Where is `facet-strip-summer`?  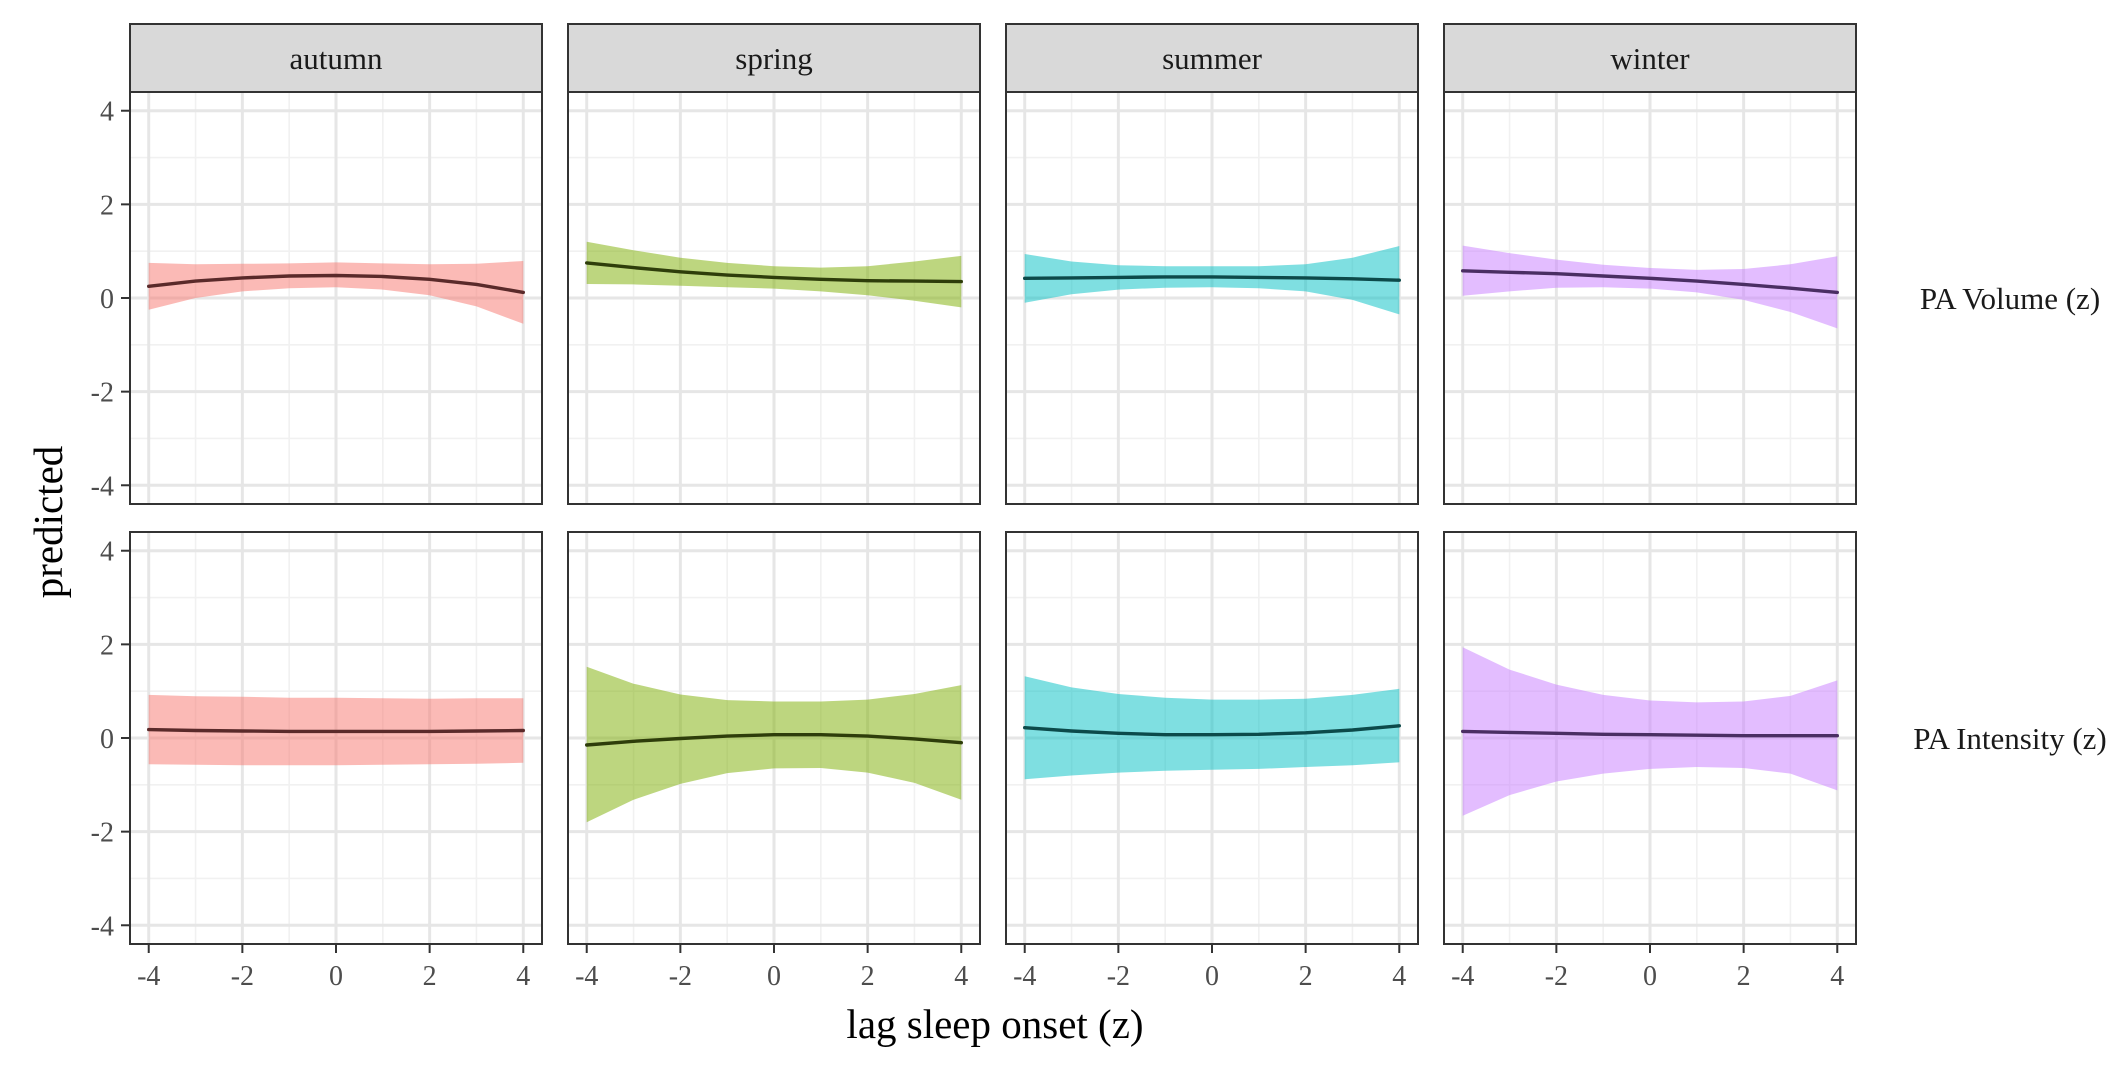 facet-strip-summer is located at coordinates (1212, 58).